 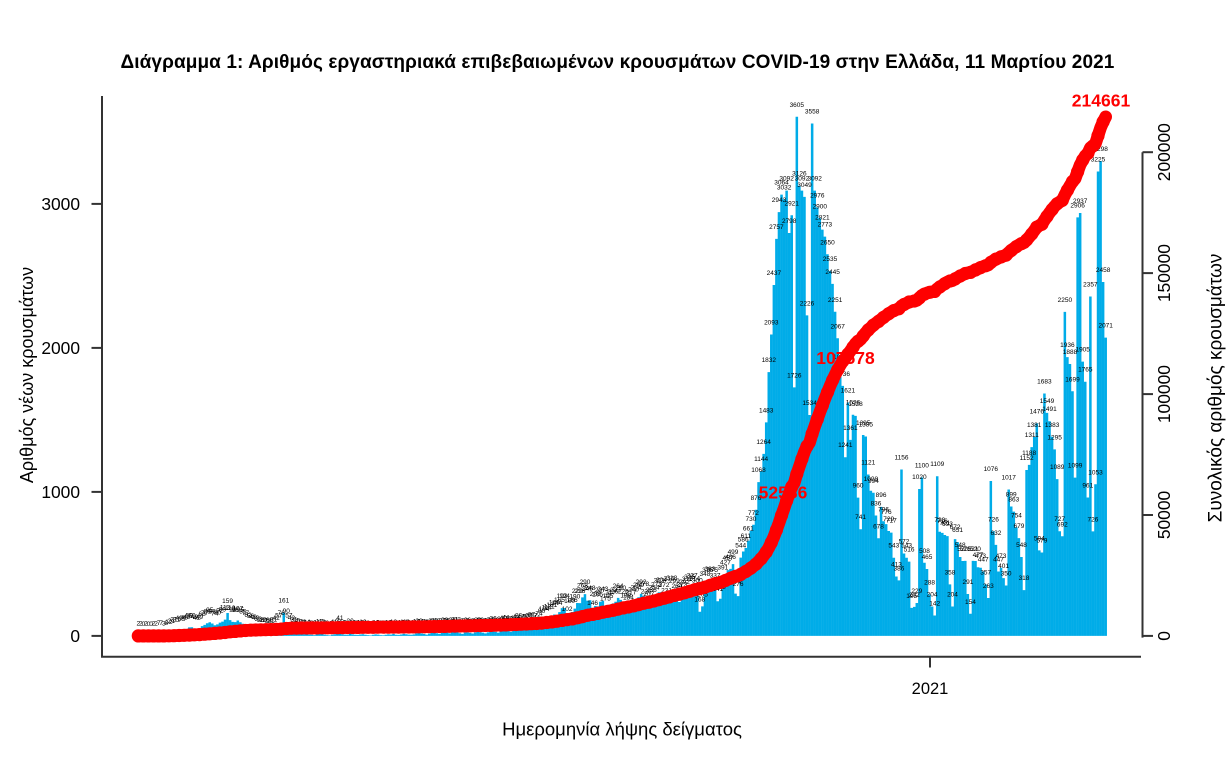 I want to click on svg-text: 55, so click(x=519, y=616).